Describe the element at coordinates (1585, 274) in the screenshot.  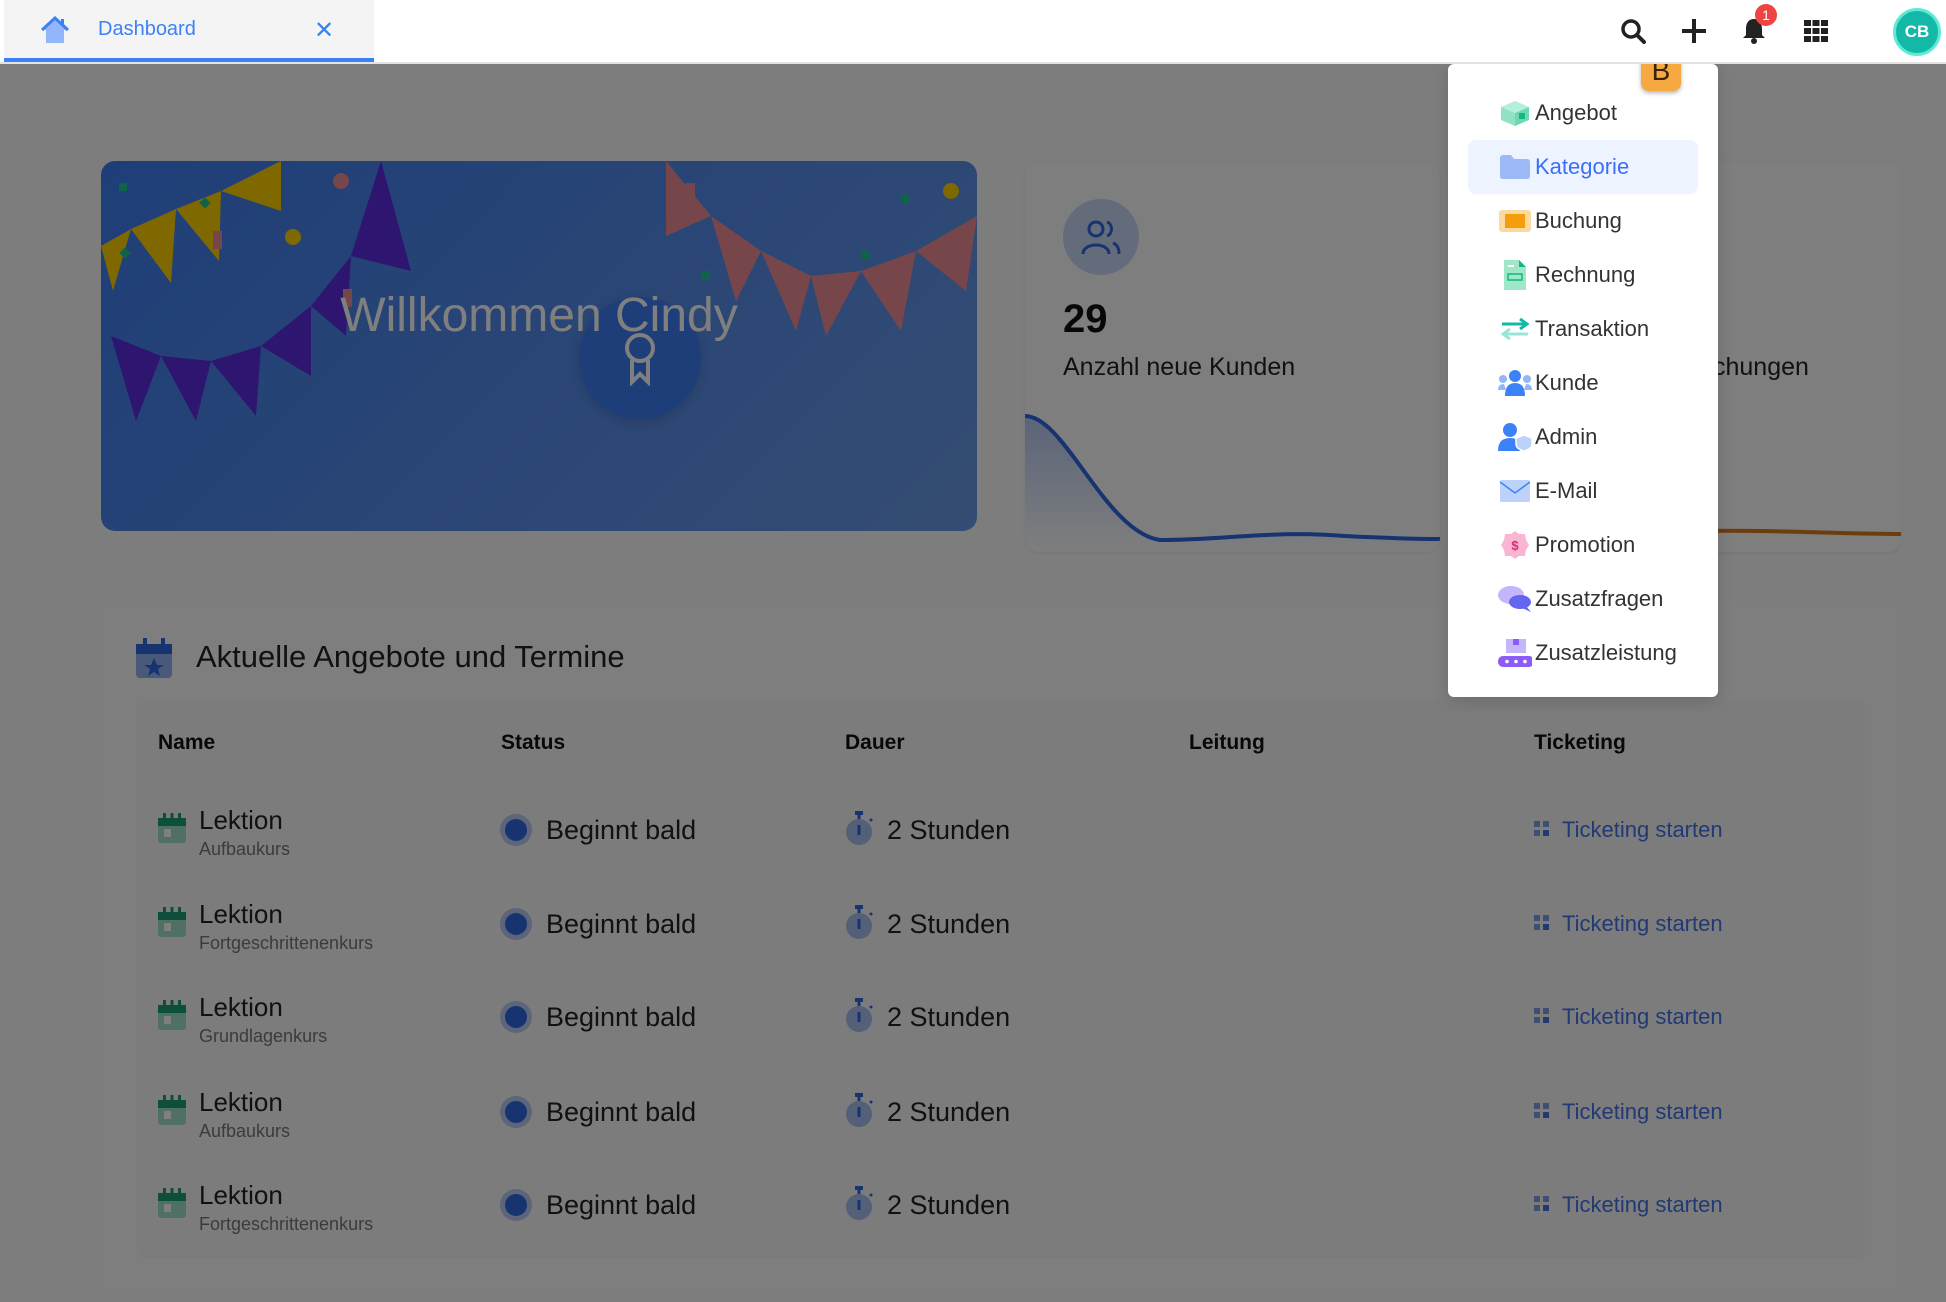
I see `menu-item-label: Rechnung` at that location.